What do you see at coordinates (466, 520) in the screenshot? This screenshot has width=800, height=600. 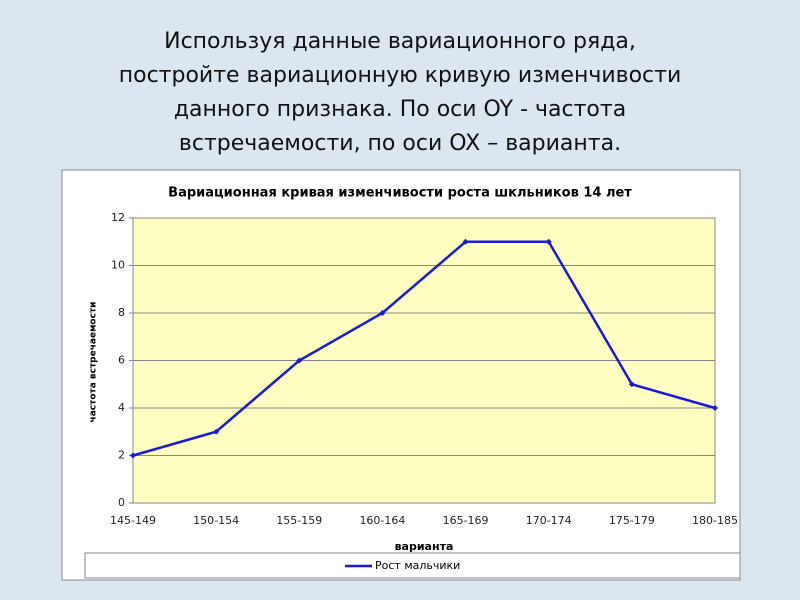 I see `x-tick-label: 165-169` at bounding box center [466, 520].